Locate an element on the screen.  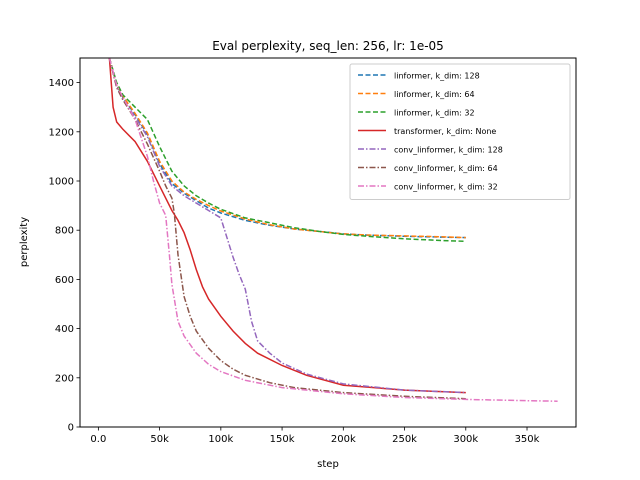
x-tick-label: 0.0 is located at coordinates (98, 439).